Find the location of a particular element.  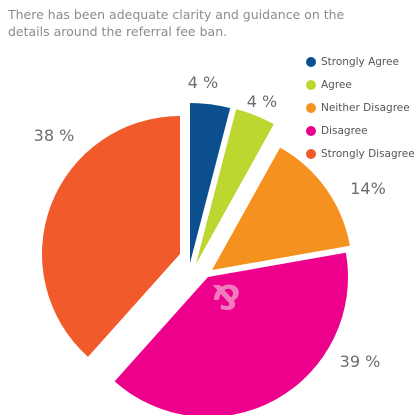

pie-slice-agree is located at coordinates (235, 186).